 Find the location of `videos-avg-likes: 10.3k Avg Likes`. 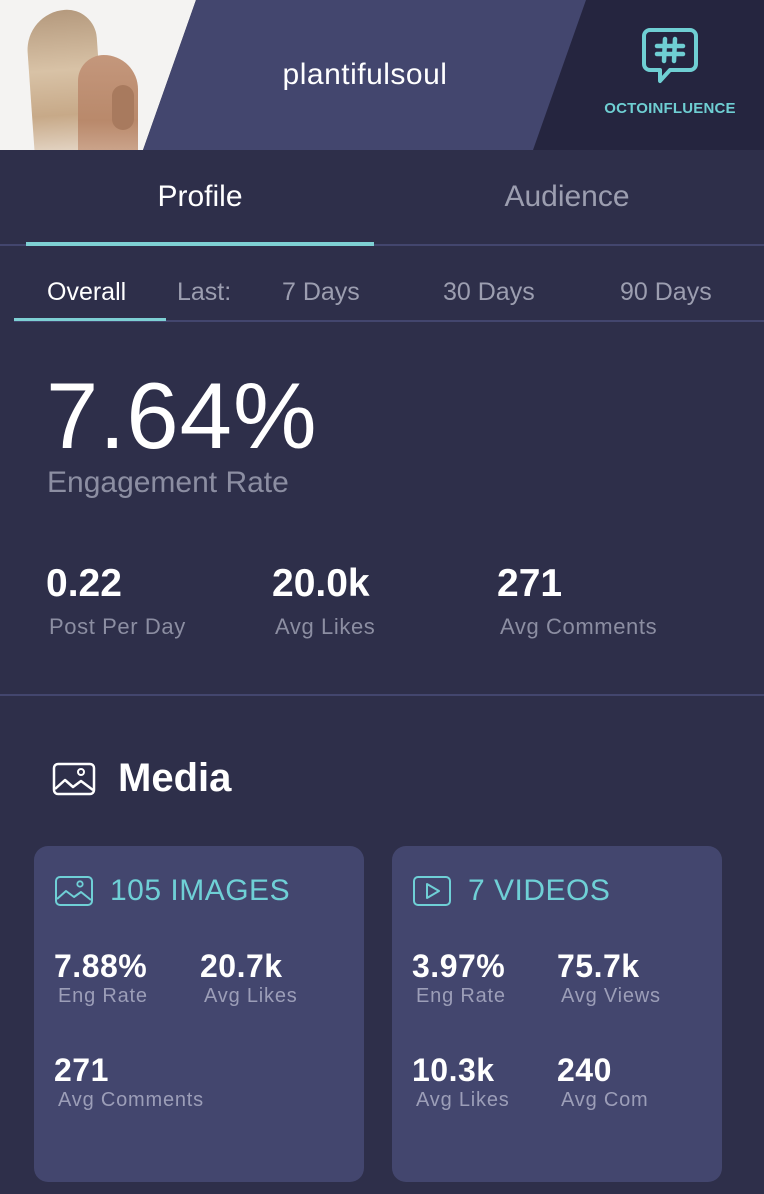

videos-avg-likes: 10.3k Avg Likes is located at coordinates (461, 1082).